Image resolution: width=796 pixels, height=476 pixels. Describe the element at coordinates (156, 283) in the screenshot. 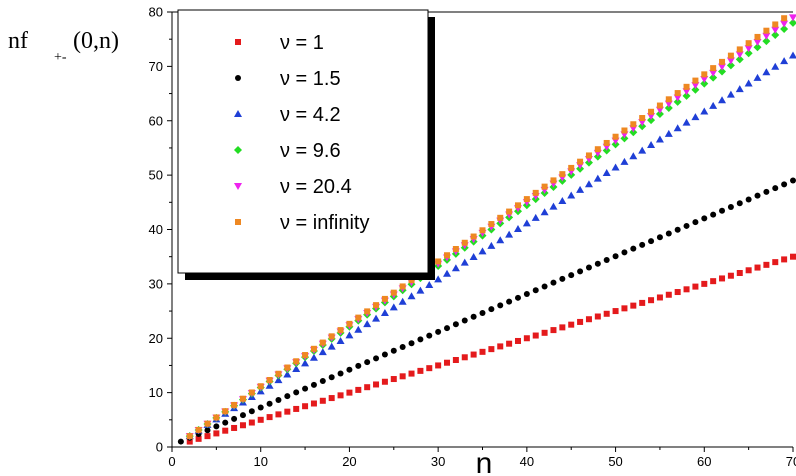

I see `y-tick-label: 30` at that location.